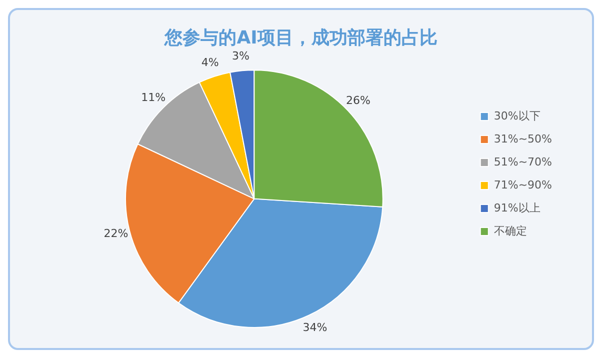 The height and width of the screenshot is (358, 600). Describe the element at coordinates (523, 161) in the screenshot. I see `legend-label: 51%~70%` at that location.